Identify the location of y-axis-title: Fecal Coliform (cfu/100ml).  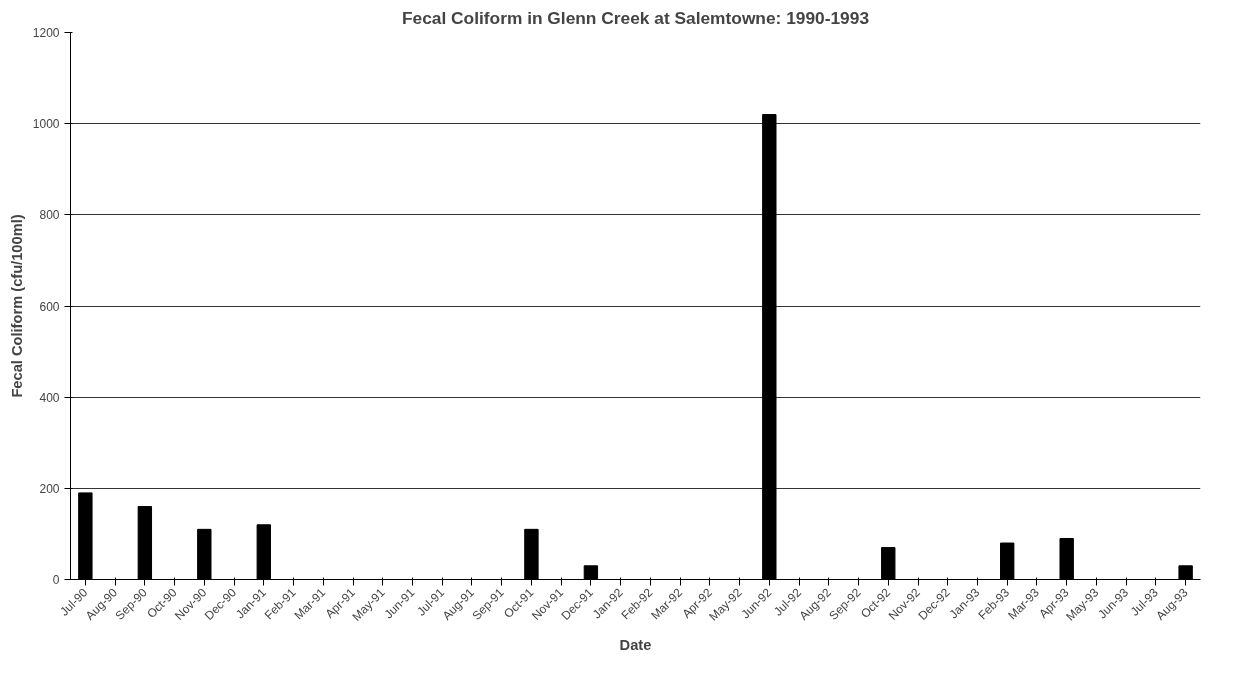
(16, 306).